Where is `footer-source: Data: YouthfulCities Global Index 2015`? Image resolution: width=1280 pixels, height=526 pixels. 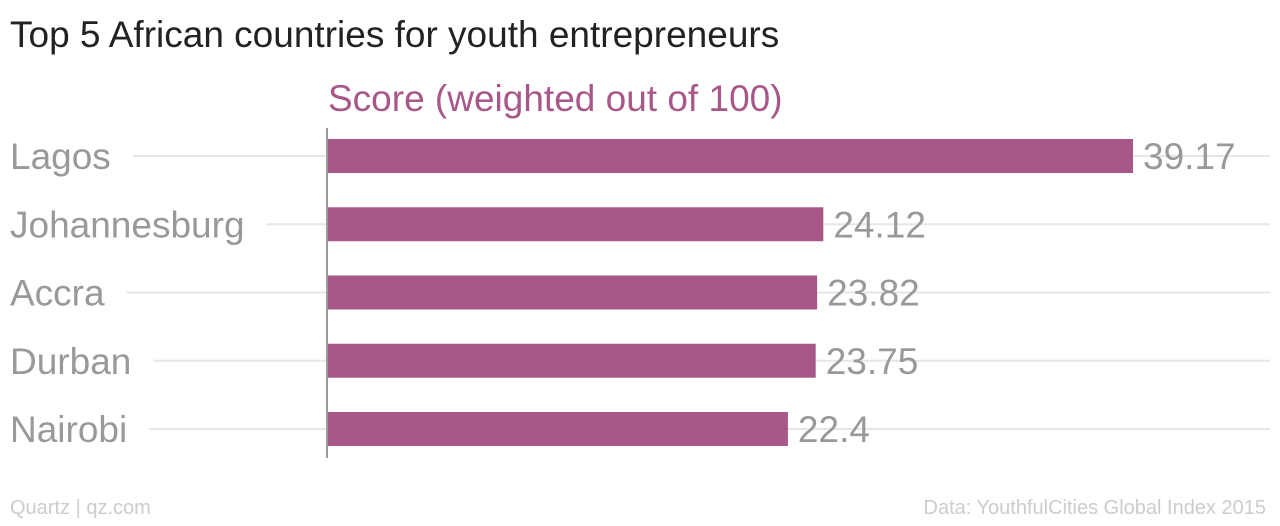 footer-source: Data: YouthfulCities Global Index 2015 is located at coordinates (1094, 508).